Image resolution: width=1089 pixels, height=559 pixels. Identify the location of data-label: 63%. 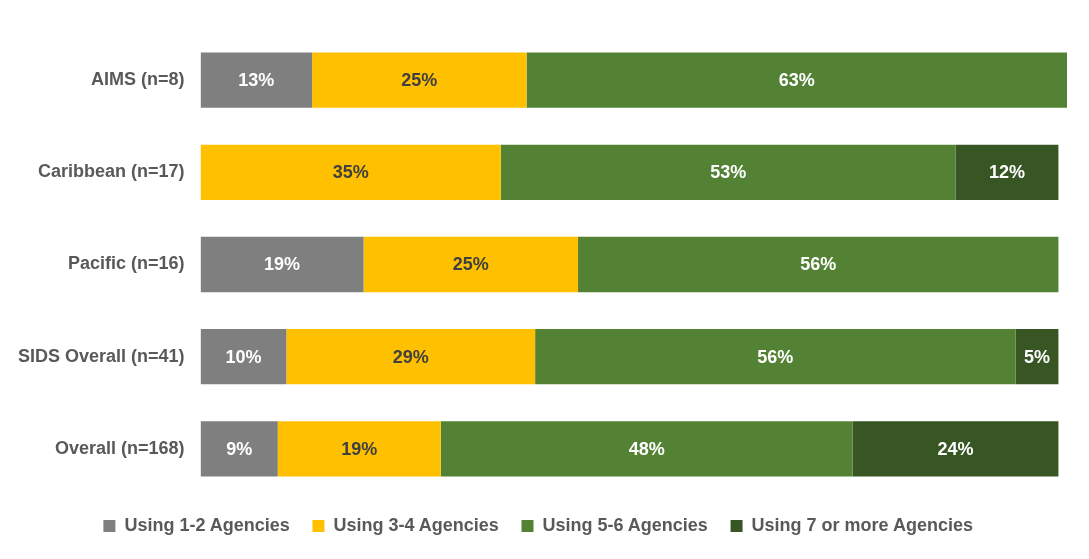
(796, 80).